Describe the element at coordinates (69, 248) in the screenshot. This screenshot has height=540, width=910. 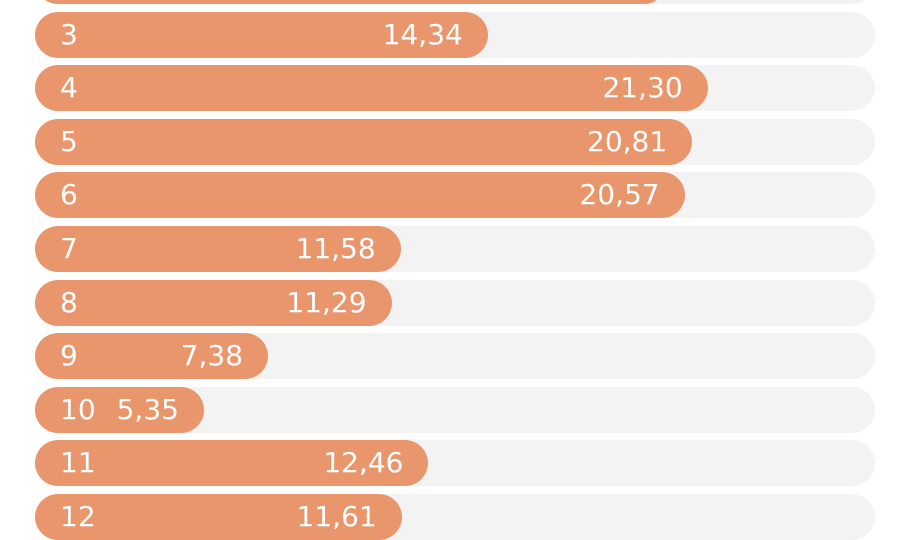
I see `category-label: 7` at that location.